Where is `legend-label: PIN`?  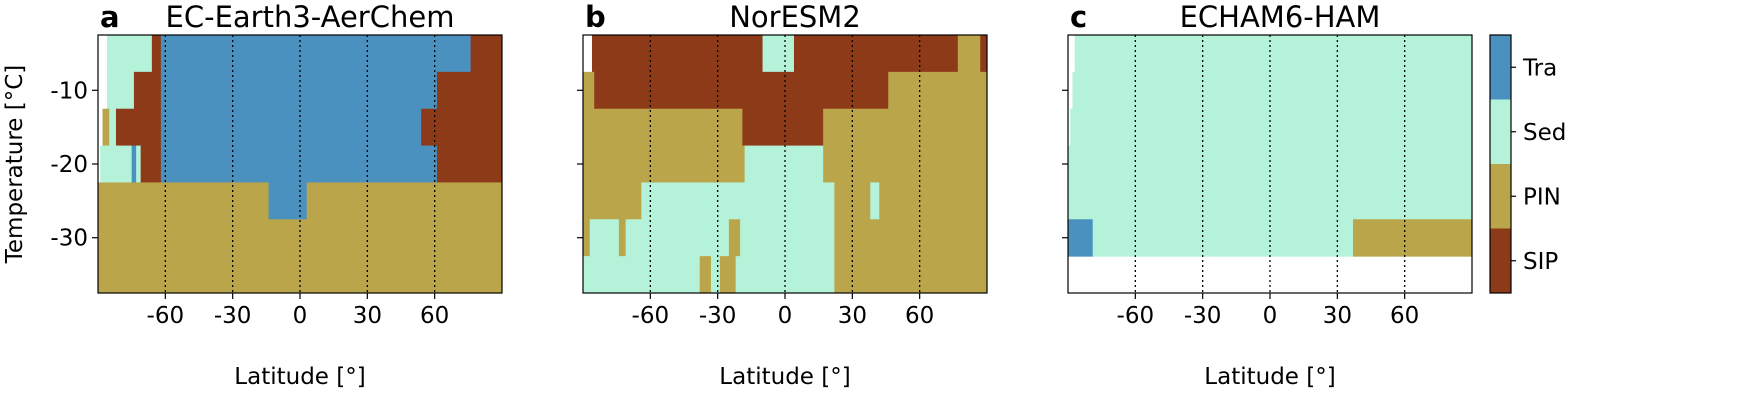
legend-label: PIN is located at coordinates (1542, 197).